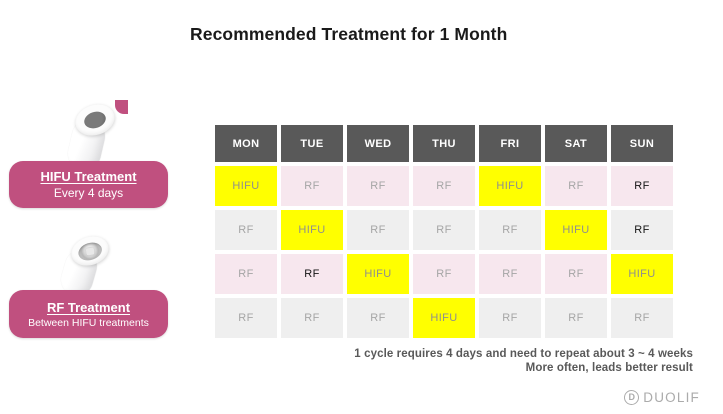 The height and width of the screenshot is (414, 723). What do you see at coordinates (576, 230) in the screenshot?
I see `schedule-cell-week2-sat: HIFU` at bounding box center [576, 230].